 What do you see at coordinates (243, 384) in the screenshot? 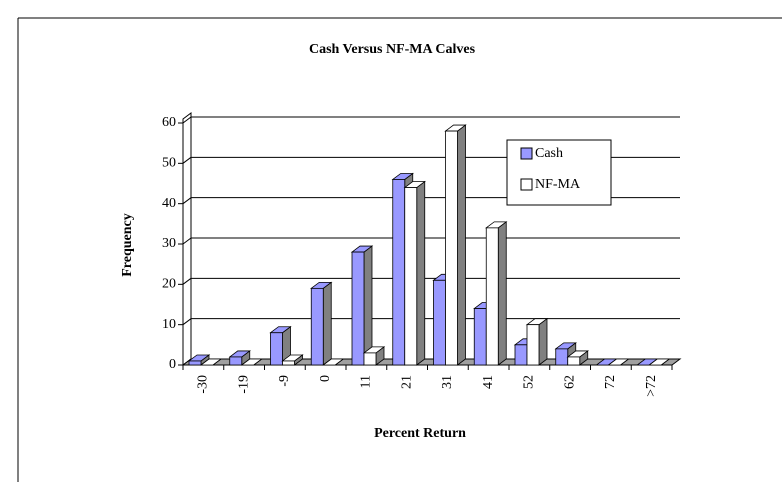
I see `x-tick-label: -19` at bounding box center [243, 384].